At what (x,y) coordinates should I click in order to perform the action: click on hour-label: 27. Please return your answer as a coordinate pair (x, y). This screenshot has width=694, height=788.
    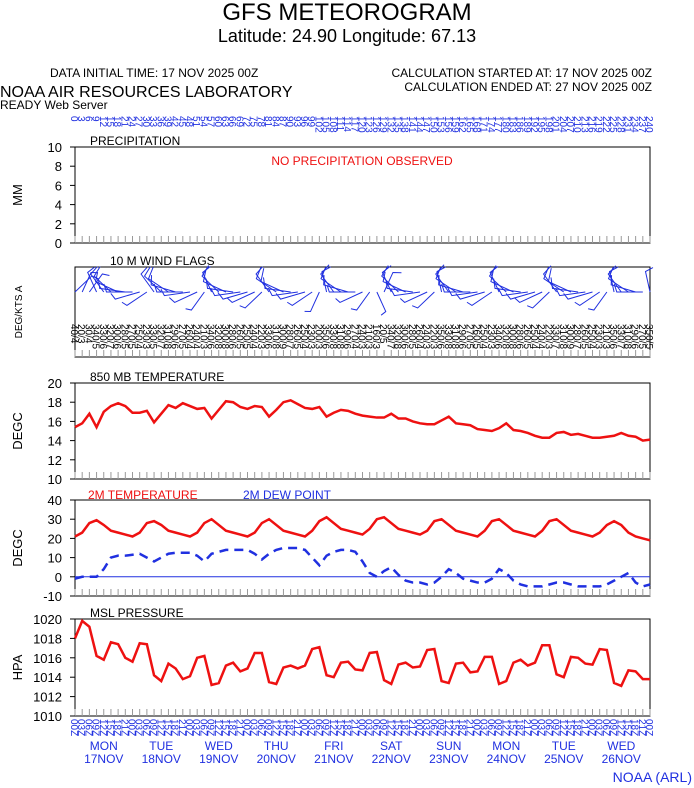
    Looking at the image, I should click on (138, 122).